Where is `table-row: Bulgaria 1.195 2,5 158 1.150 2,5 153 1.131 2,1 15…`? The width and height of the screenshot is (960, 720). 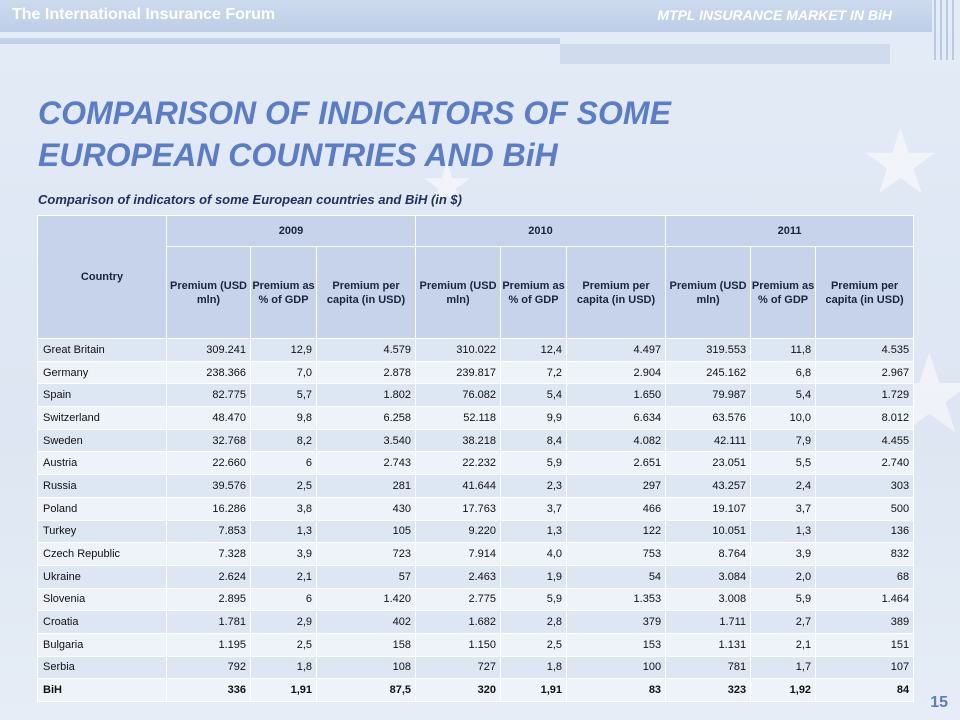 table-row: Bulgaria 1.195 2,5 158 1.150 2,5 153 1.131 2,1 15… is located at coordinates (476, 644).